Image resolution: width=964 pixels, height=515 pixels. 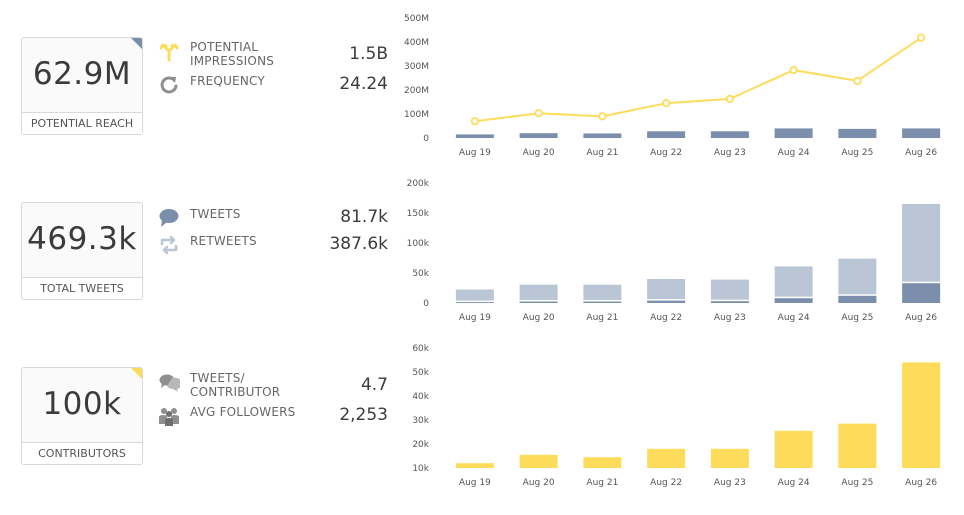 I want to click on refresh-icon, so click(x=169, y=85).